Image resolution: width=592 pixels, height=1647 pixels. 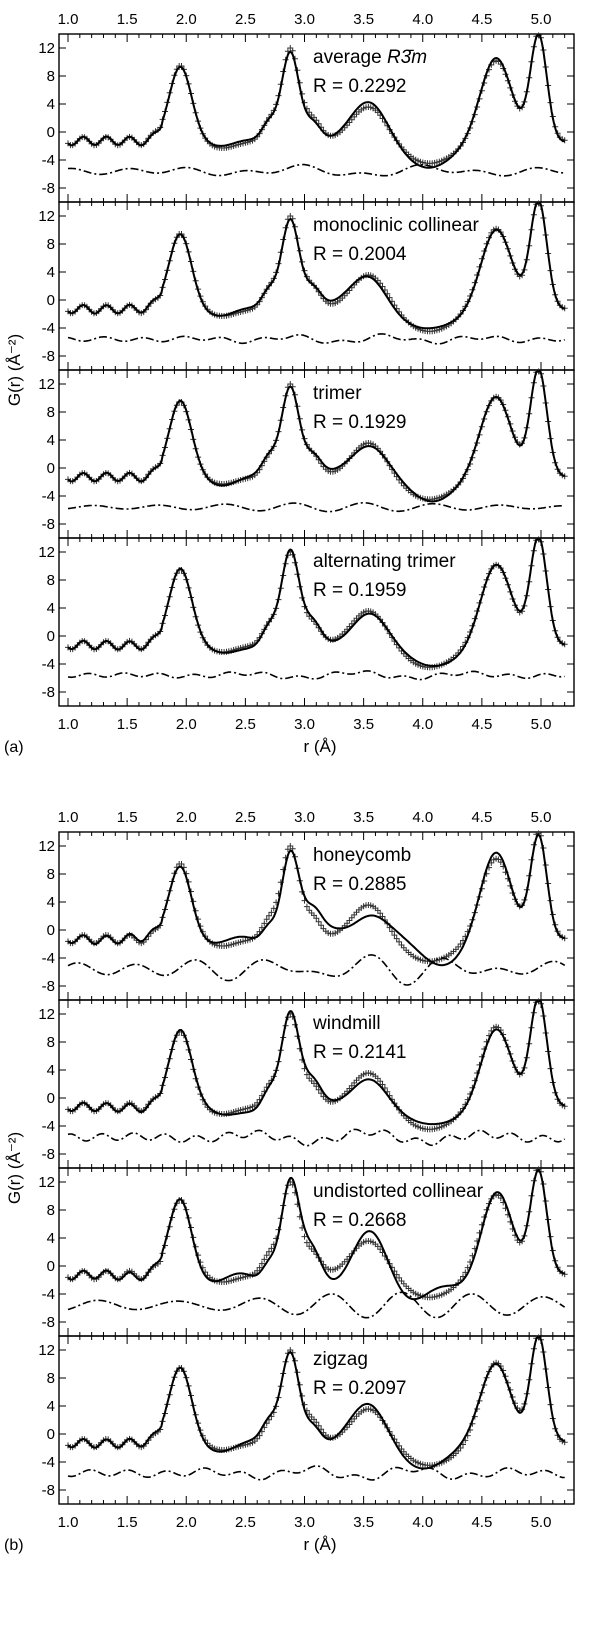 I want to click on subplot: 12 8 4 0 -4 -8 trimer R = 0.1929, so click(x=306, y=453).